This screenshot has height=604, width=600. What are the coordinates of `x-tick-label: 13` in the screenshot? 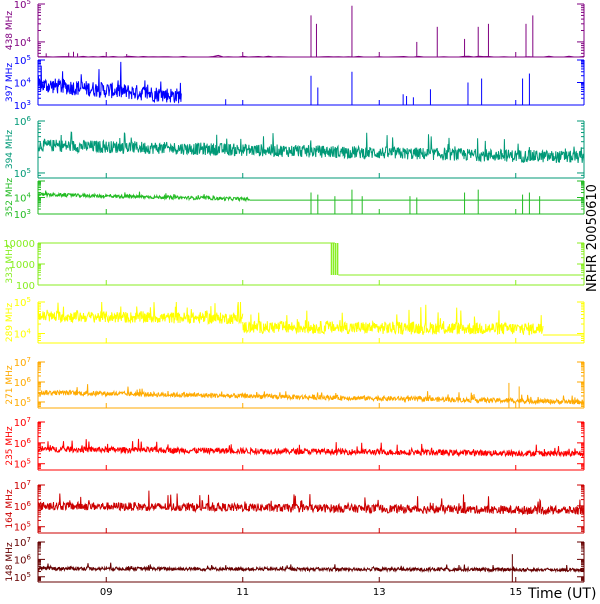 It's located at (379, 592).